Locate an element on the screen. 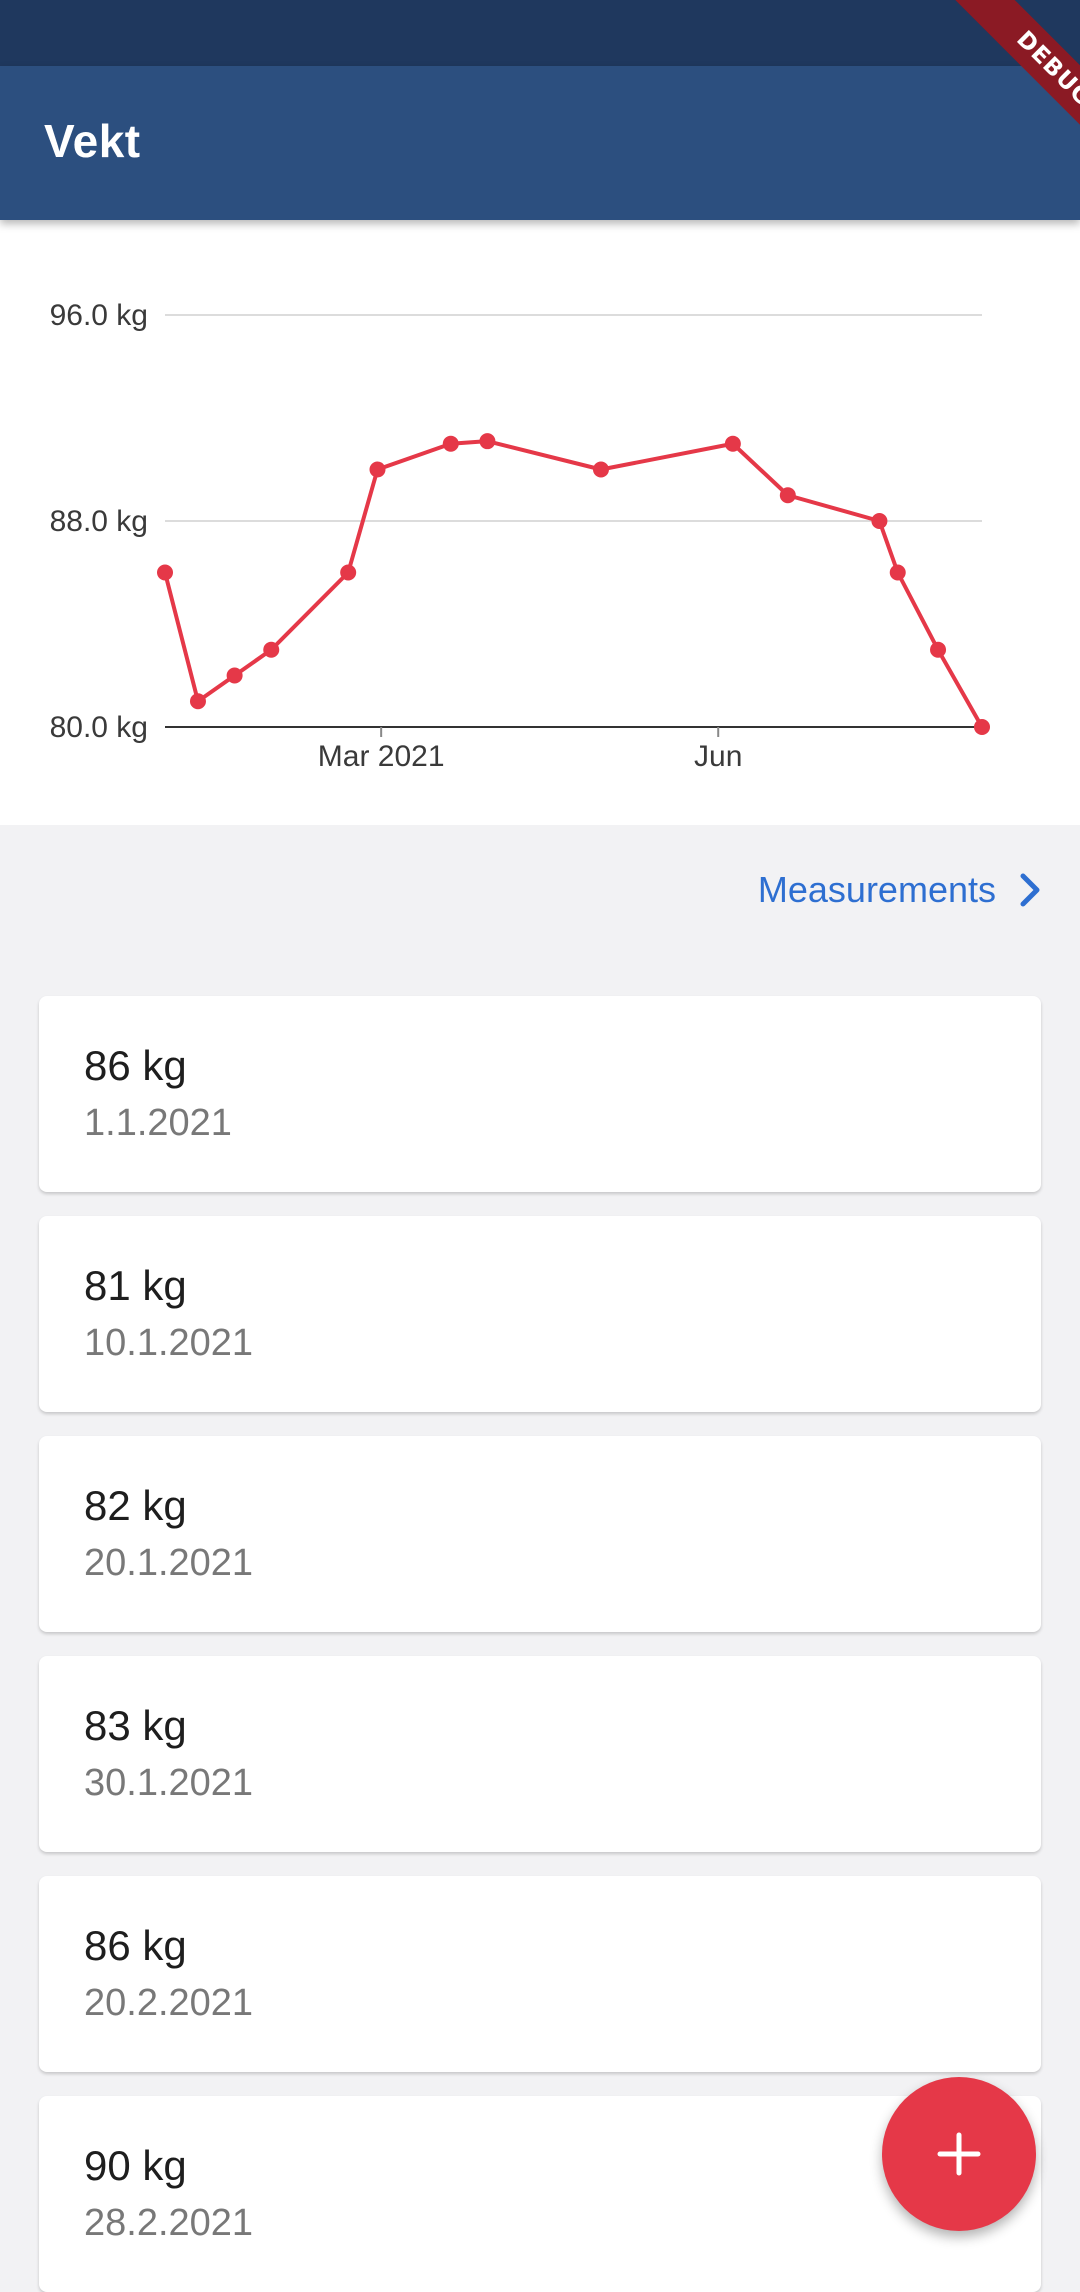  entry-weight: 90 kg is located at coordinates (135, 2165).